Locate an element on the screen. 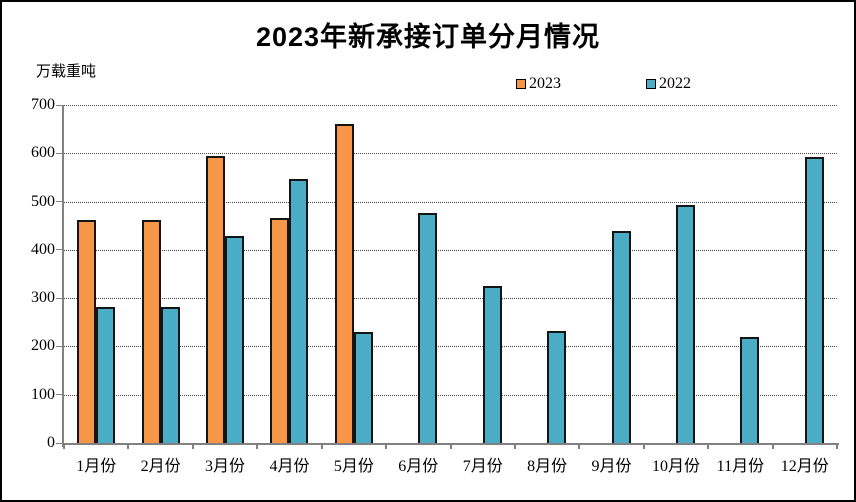 Image resolution: width=856 pixels, height=502 pixels. y-axis-label-400: 400 is located at coordinates (43, 249).